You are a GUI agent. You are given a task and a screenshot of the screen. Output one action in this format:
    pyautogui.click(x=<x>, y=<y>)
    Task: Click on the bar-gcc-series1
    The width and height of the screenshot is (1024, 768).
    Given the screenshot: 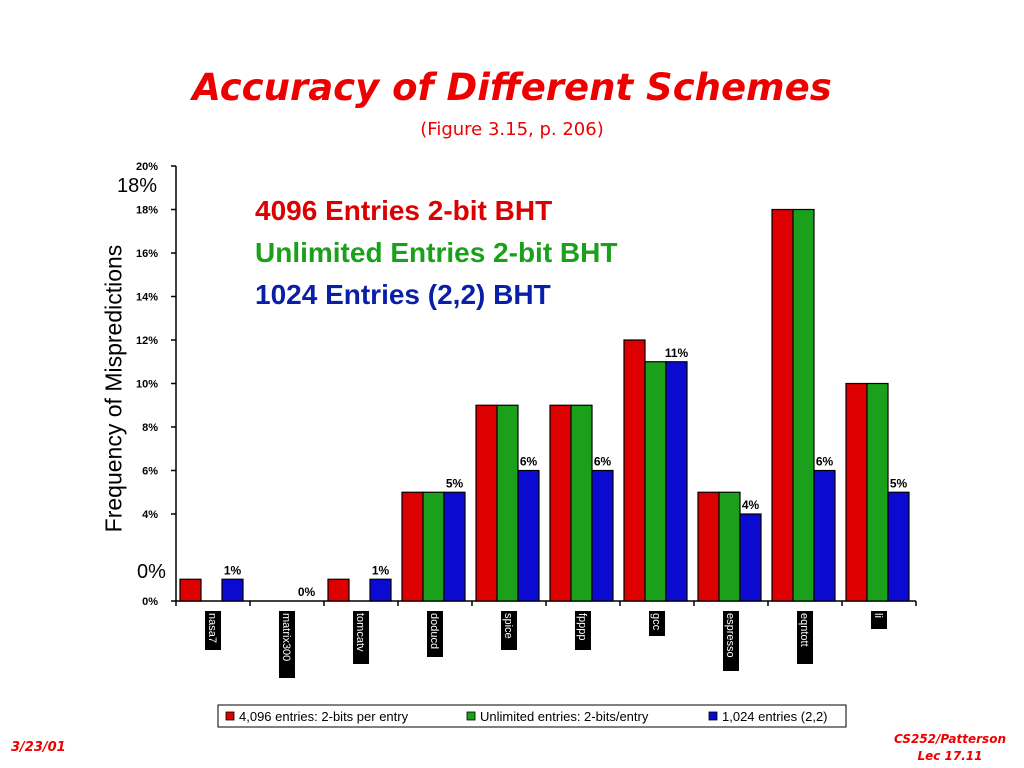 What is the action you would take?
    pyautogui.click(x=634, y=470)
    